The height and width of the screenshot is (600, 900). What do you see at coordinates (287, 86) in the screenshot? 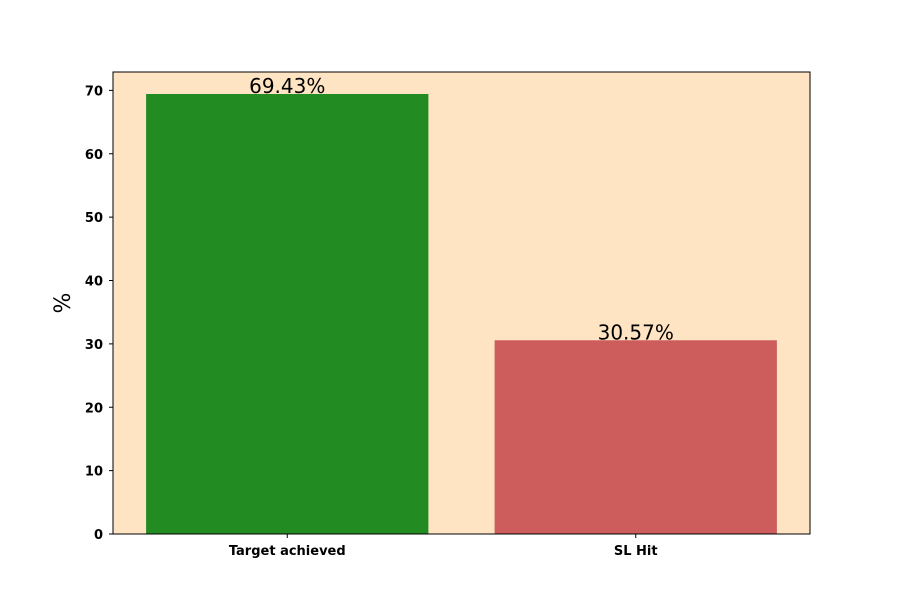
I see `data-label-0: 69.43%` at bounding box center [287, 86].